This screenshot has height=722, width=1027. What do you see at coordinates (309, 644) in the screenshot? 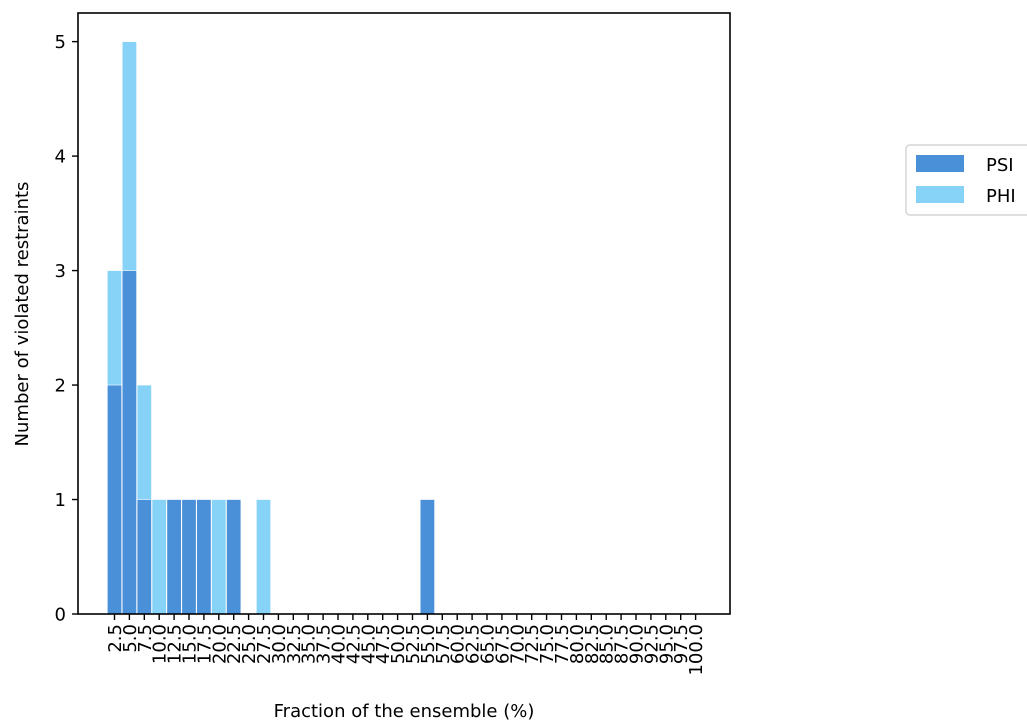
I see `x-tick-label: 35.0` at bounding box center [309, 644].